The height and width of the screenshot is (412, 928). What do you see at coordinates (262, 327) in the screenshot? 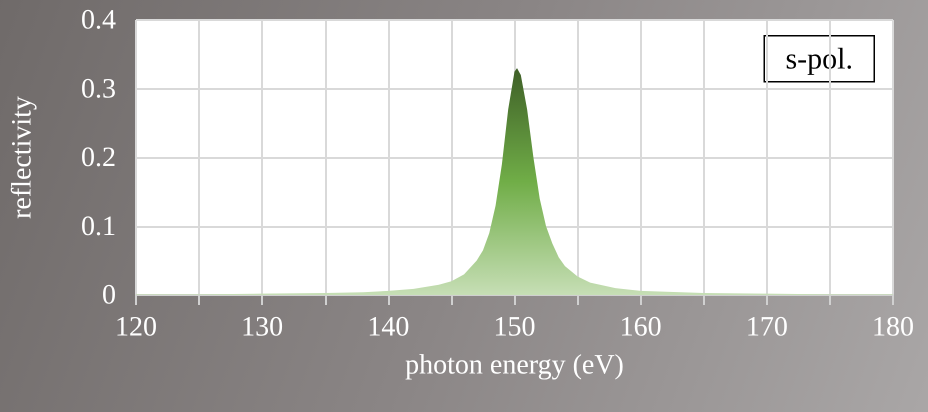
I see `x-tick-label: 130` at bounding box center [262, 327].